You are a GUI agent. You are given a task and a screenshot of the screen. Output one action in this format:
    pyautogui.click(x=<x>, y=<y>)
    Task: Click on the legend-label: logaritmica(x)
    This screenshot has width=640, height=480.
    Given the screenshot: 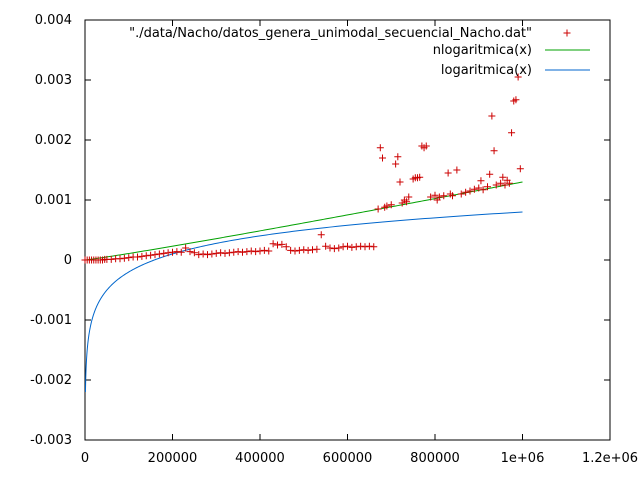 What is the action you would take?
    pyautogui.click(x=486, y=70)
    